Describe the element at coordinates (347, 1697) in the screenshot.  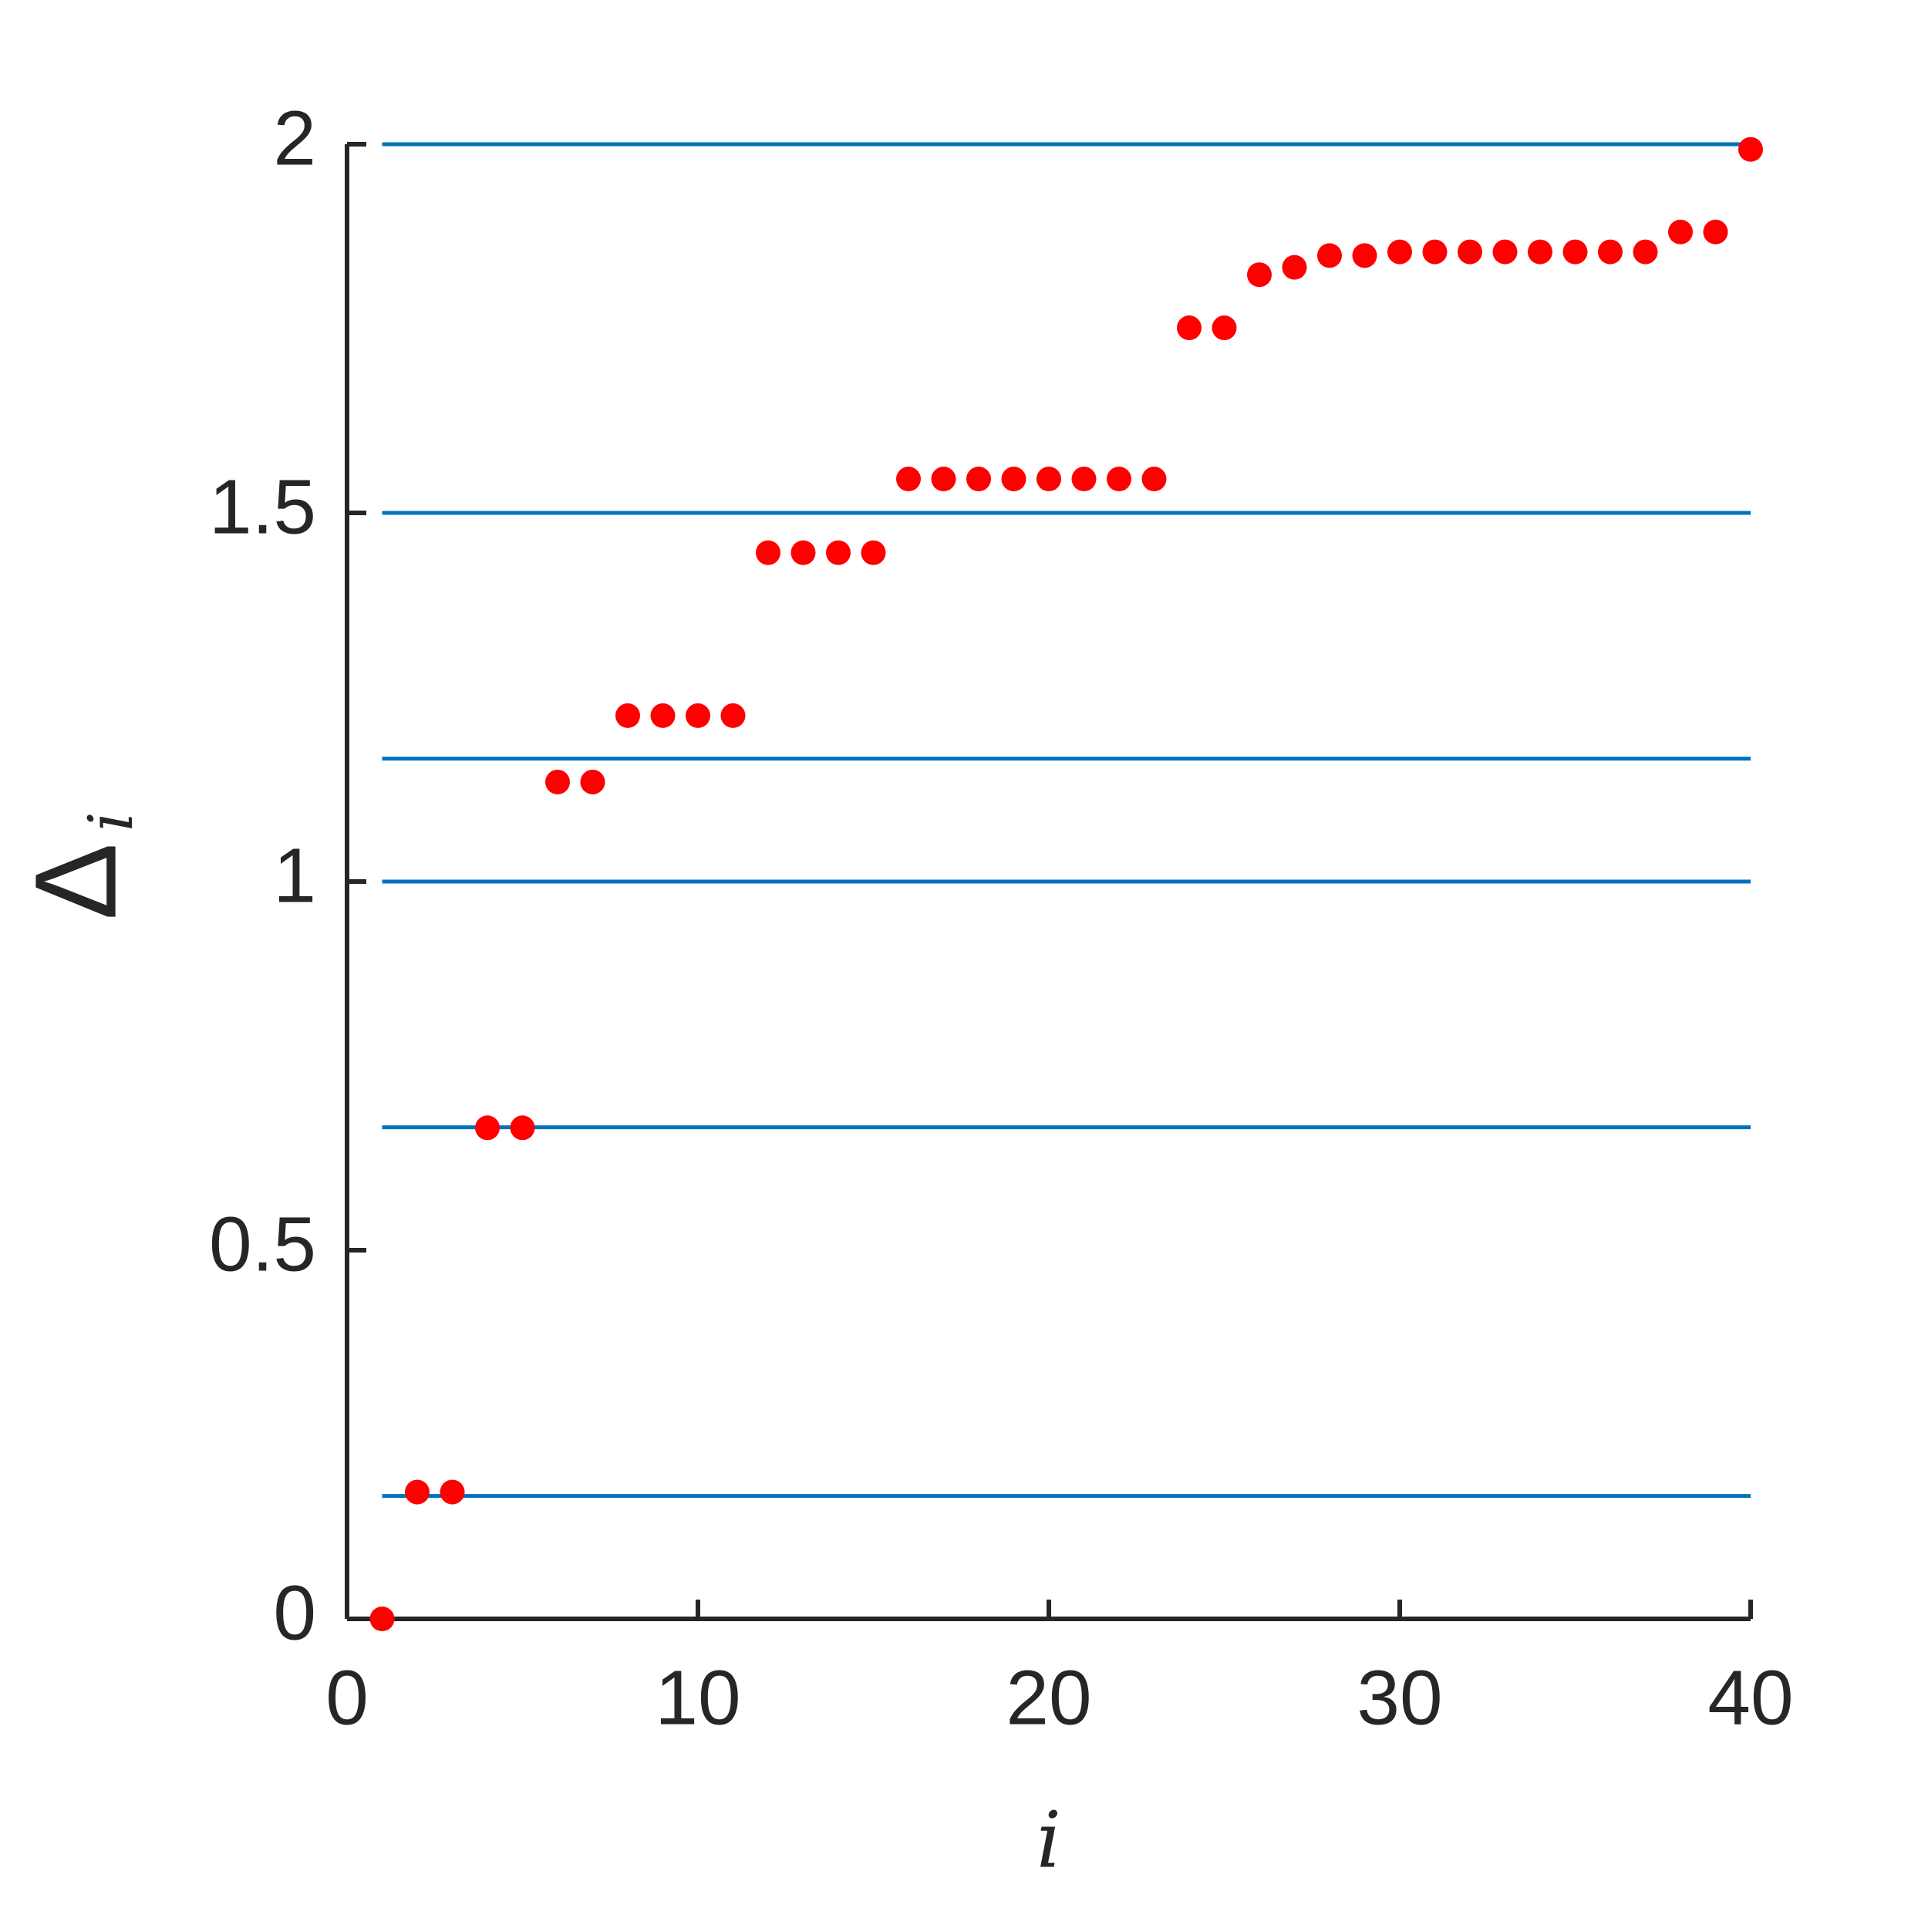
I see `x-tick-label: 0` at that location.